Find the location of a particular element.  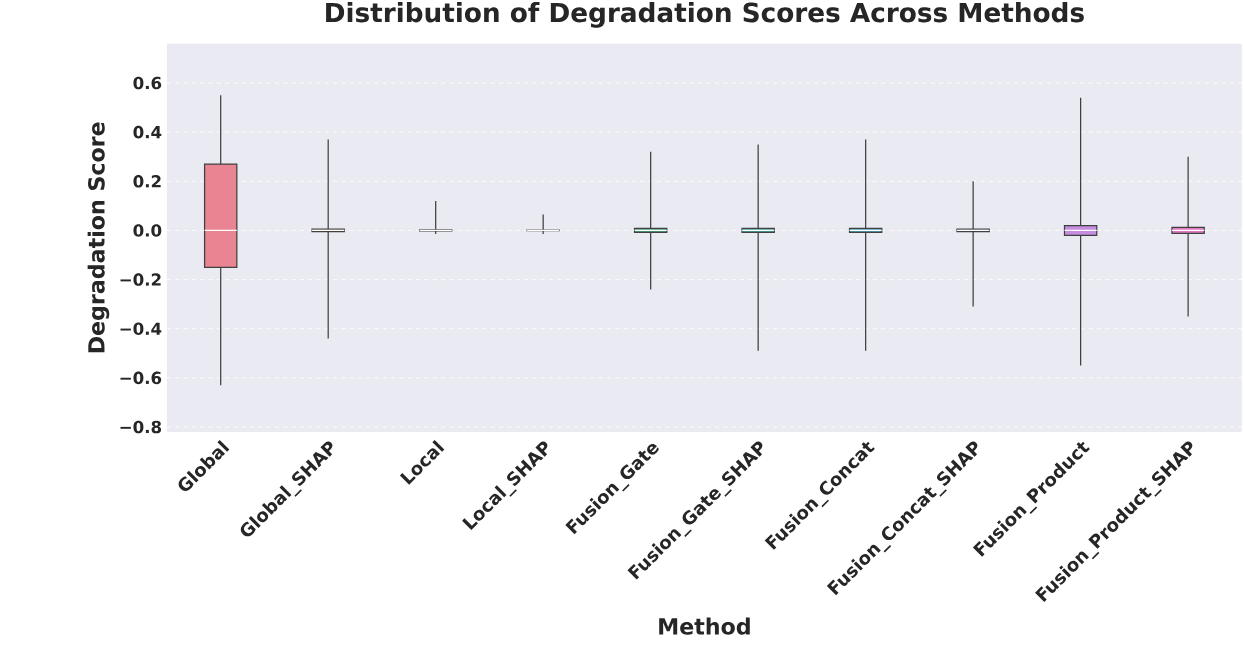

y-tick-label: 0.6 is located at coordinates (147, 83).